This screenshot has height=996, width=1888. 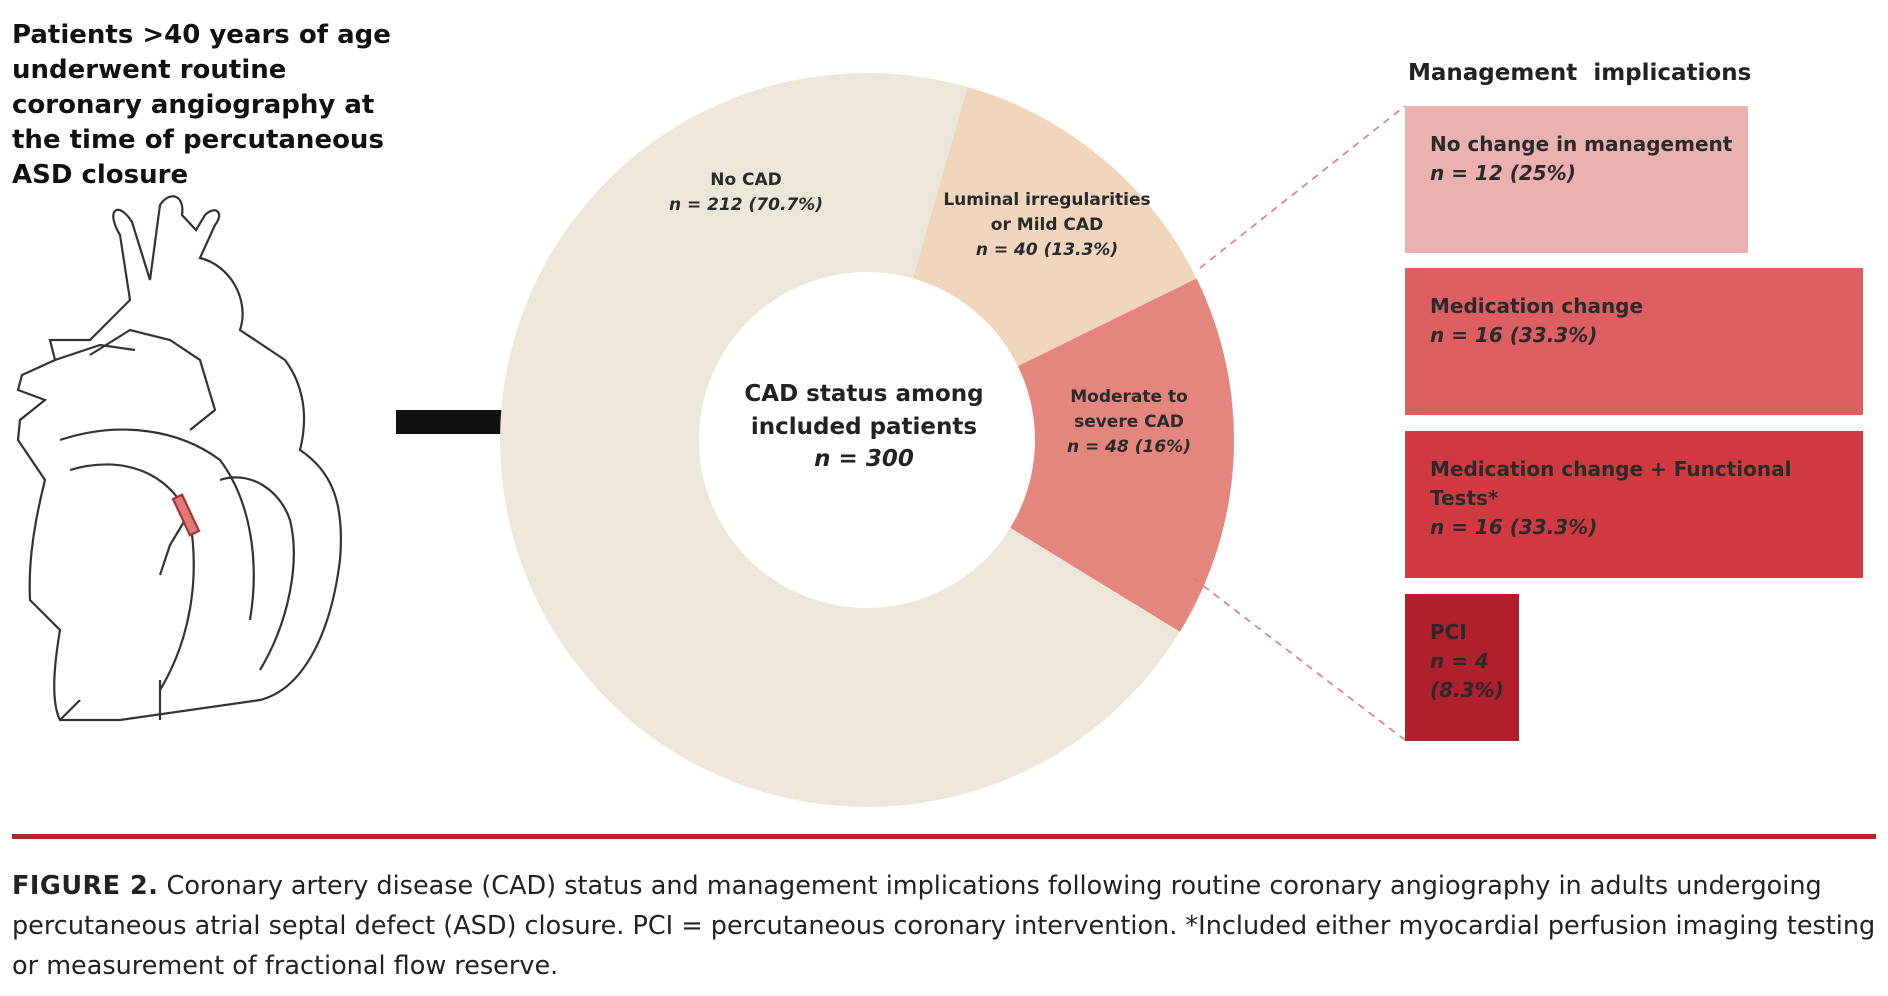 What do you see at coordinates (1129, 409) in the screenshot?
I see `slice-category: Moderate to severe CAD` at bounding box center [1129, 409].